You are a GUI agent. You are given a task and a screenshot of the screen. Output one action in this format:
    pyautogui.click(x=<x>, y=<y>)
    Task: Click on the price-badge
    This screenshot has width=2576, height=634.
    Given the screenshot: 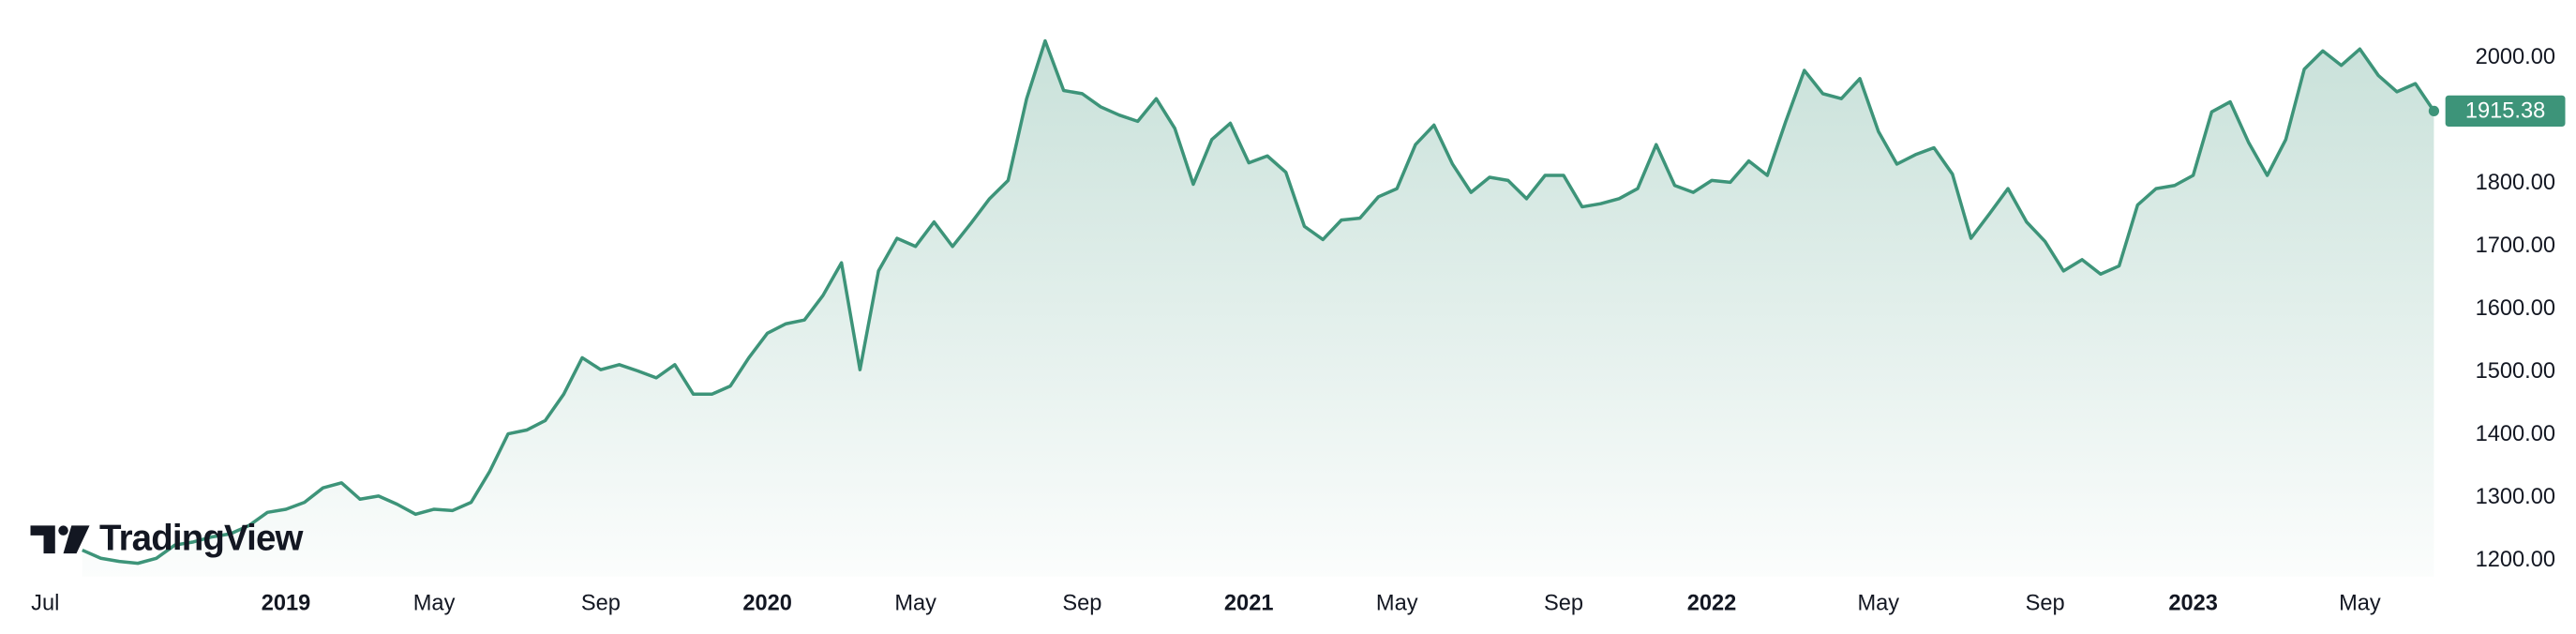 What is the action you would take?
    pyautogui.click(x=2505, y=111)
    